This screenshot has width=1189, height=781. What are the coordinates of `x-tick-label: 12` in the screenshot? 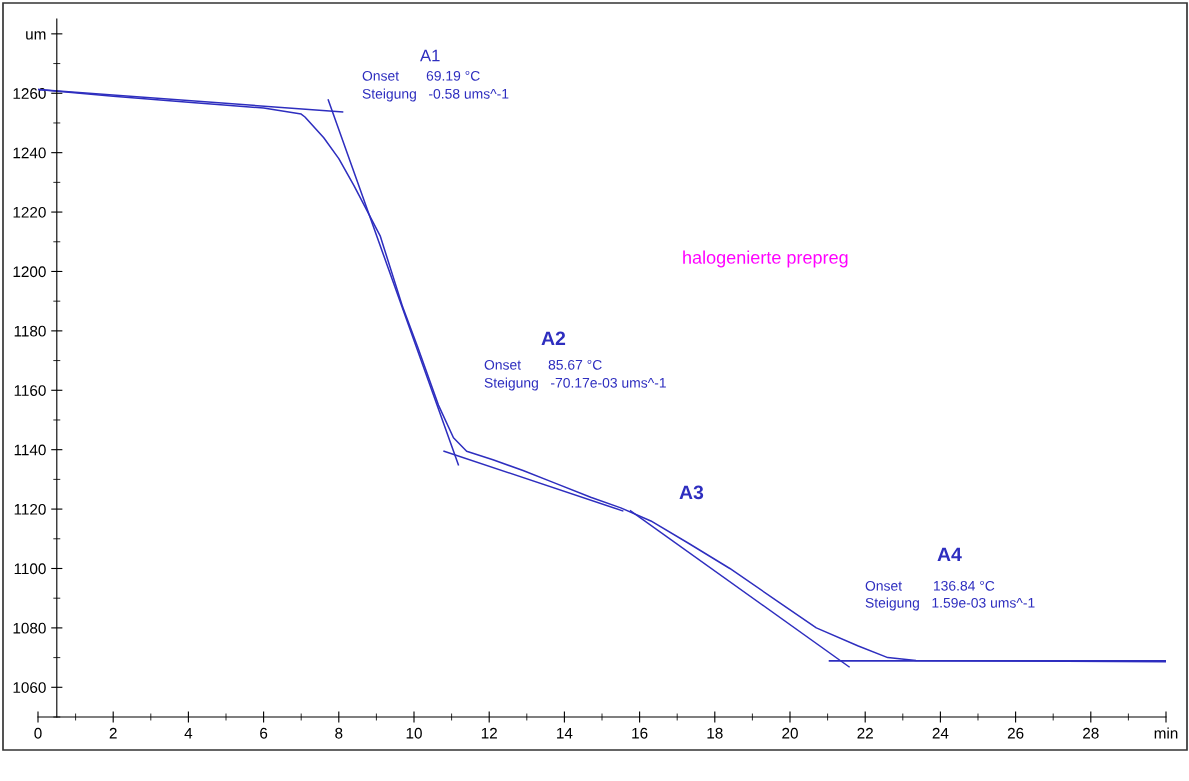 It's located at (489, 733).